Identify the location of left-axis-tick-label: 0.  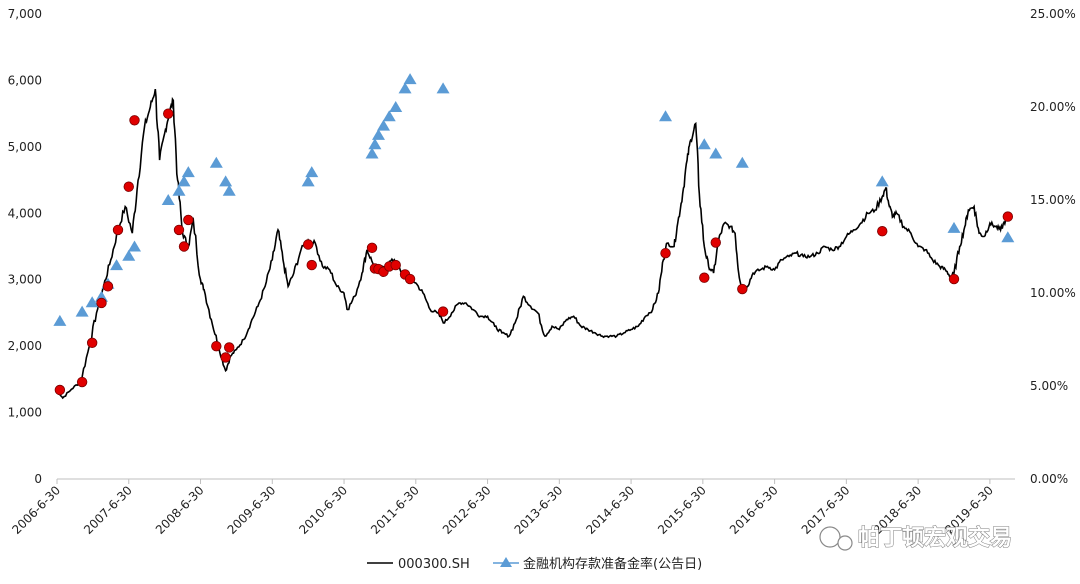
(38, 479).